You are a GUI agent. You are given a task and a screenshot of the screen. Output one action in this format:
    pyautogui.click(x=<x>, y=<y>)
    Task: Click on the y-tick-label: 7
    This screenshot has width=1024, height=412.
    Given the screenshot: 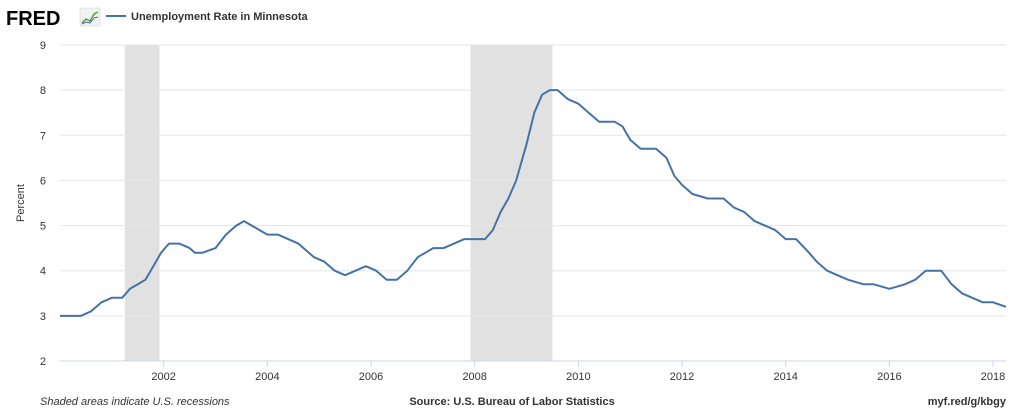 What is the action you would take?
    pyautogui.click(x=43, y=136)
    